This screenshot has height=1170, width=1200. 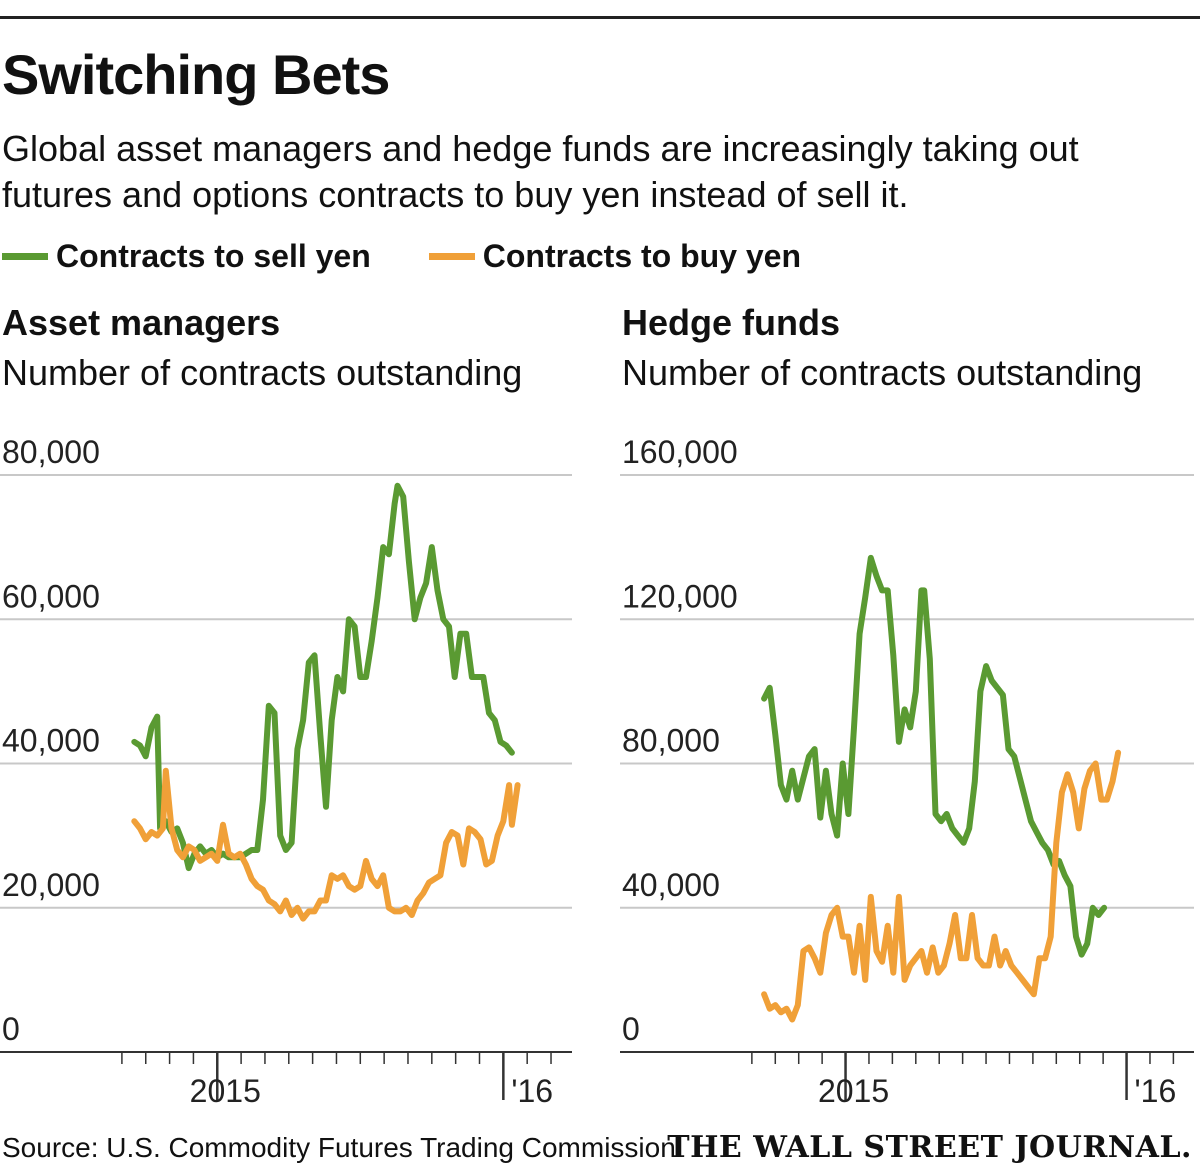 What do you see at coordinates (853, 1091) in the screenshot?
I see `x-tick-label-hedge-funds-0: 2015` at bounding box center [853, 1091].